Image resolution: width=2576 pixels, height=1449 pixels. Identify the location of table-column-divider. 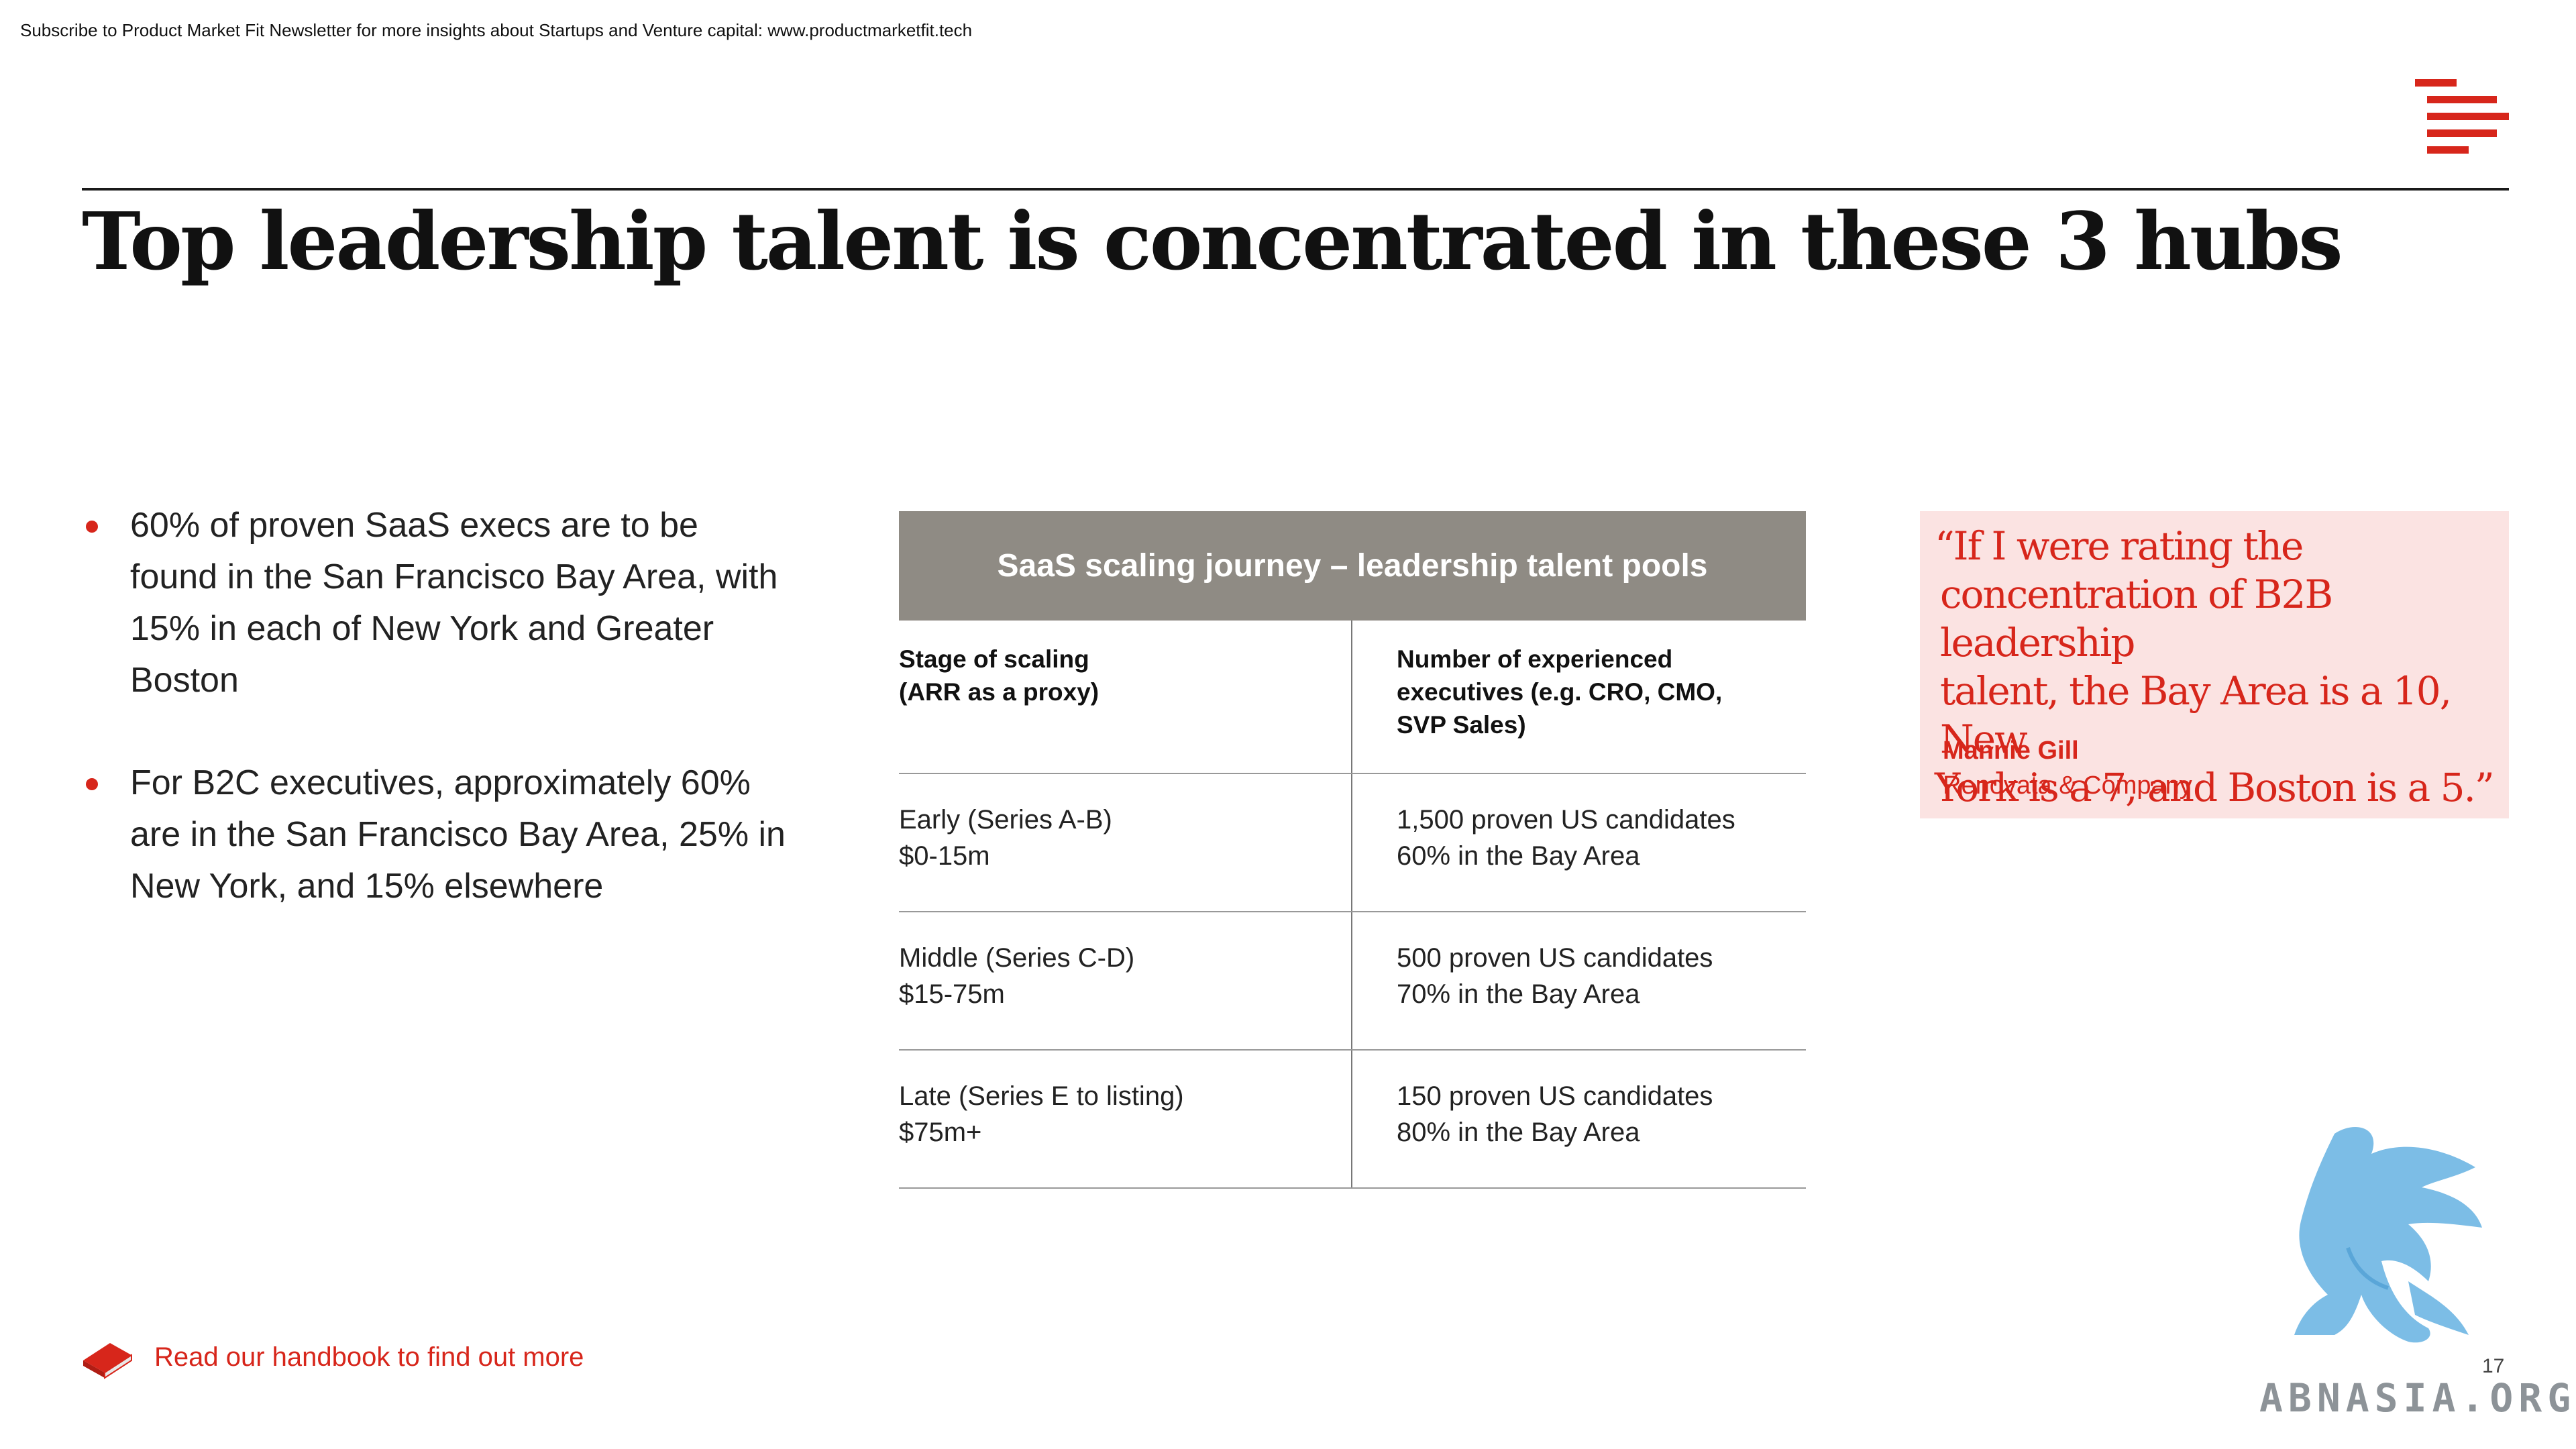
(1351, 904).